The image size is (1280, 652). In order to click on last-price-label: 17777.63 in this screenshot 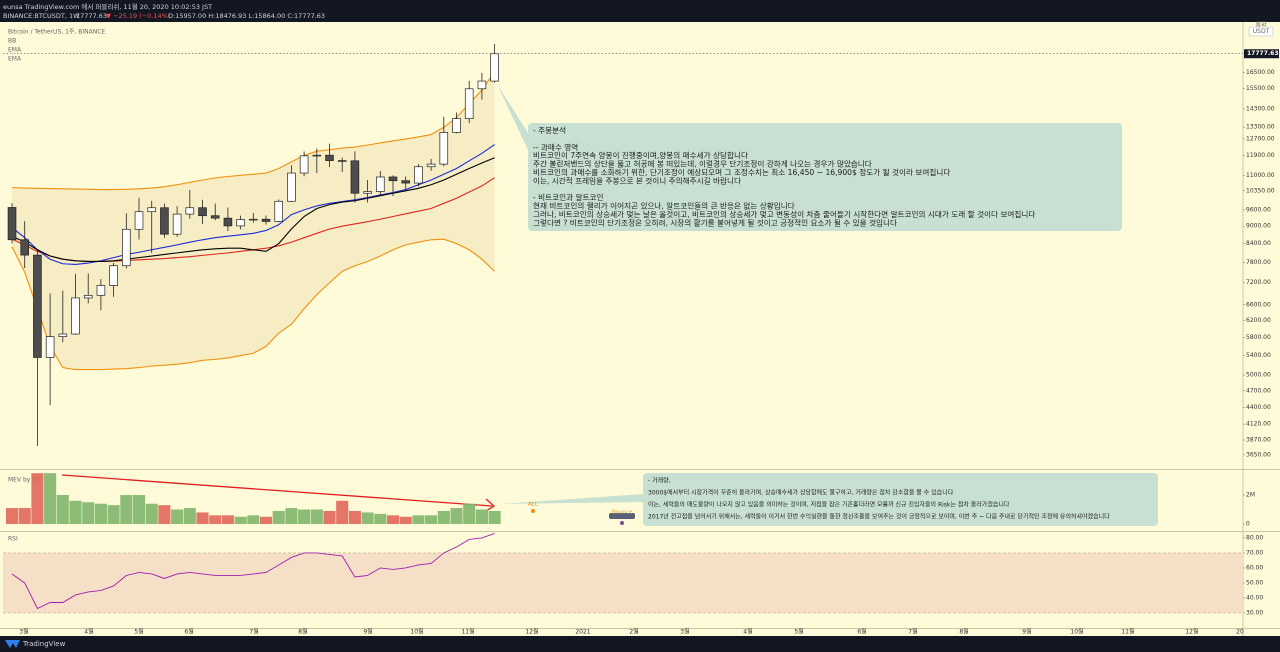, I will do `click(1263, 53)`.